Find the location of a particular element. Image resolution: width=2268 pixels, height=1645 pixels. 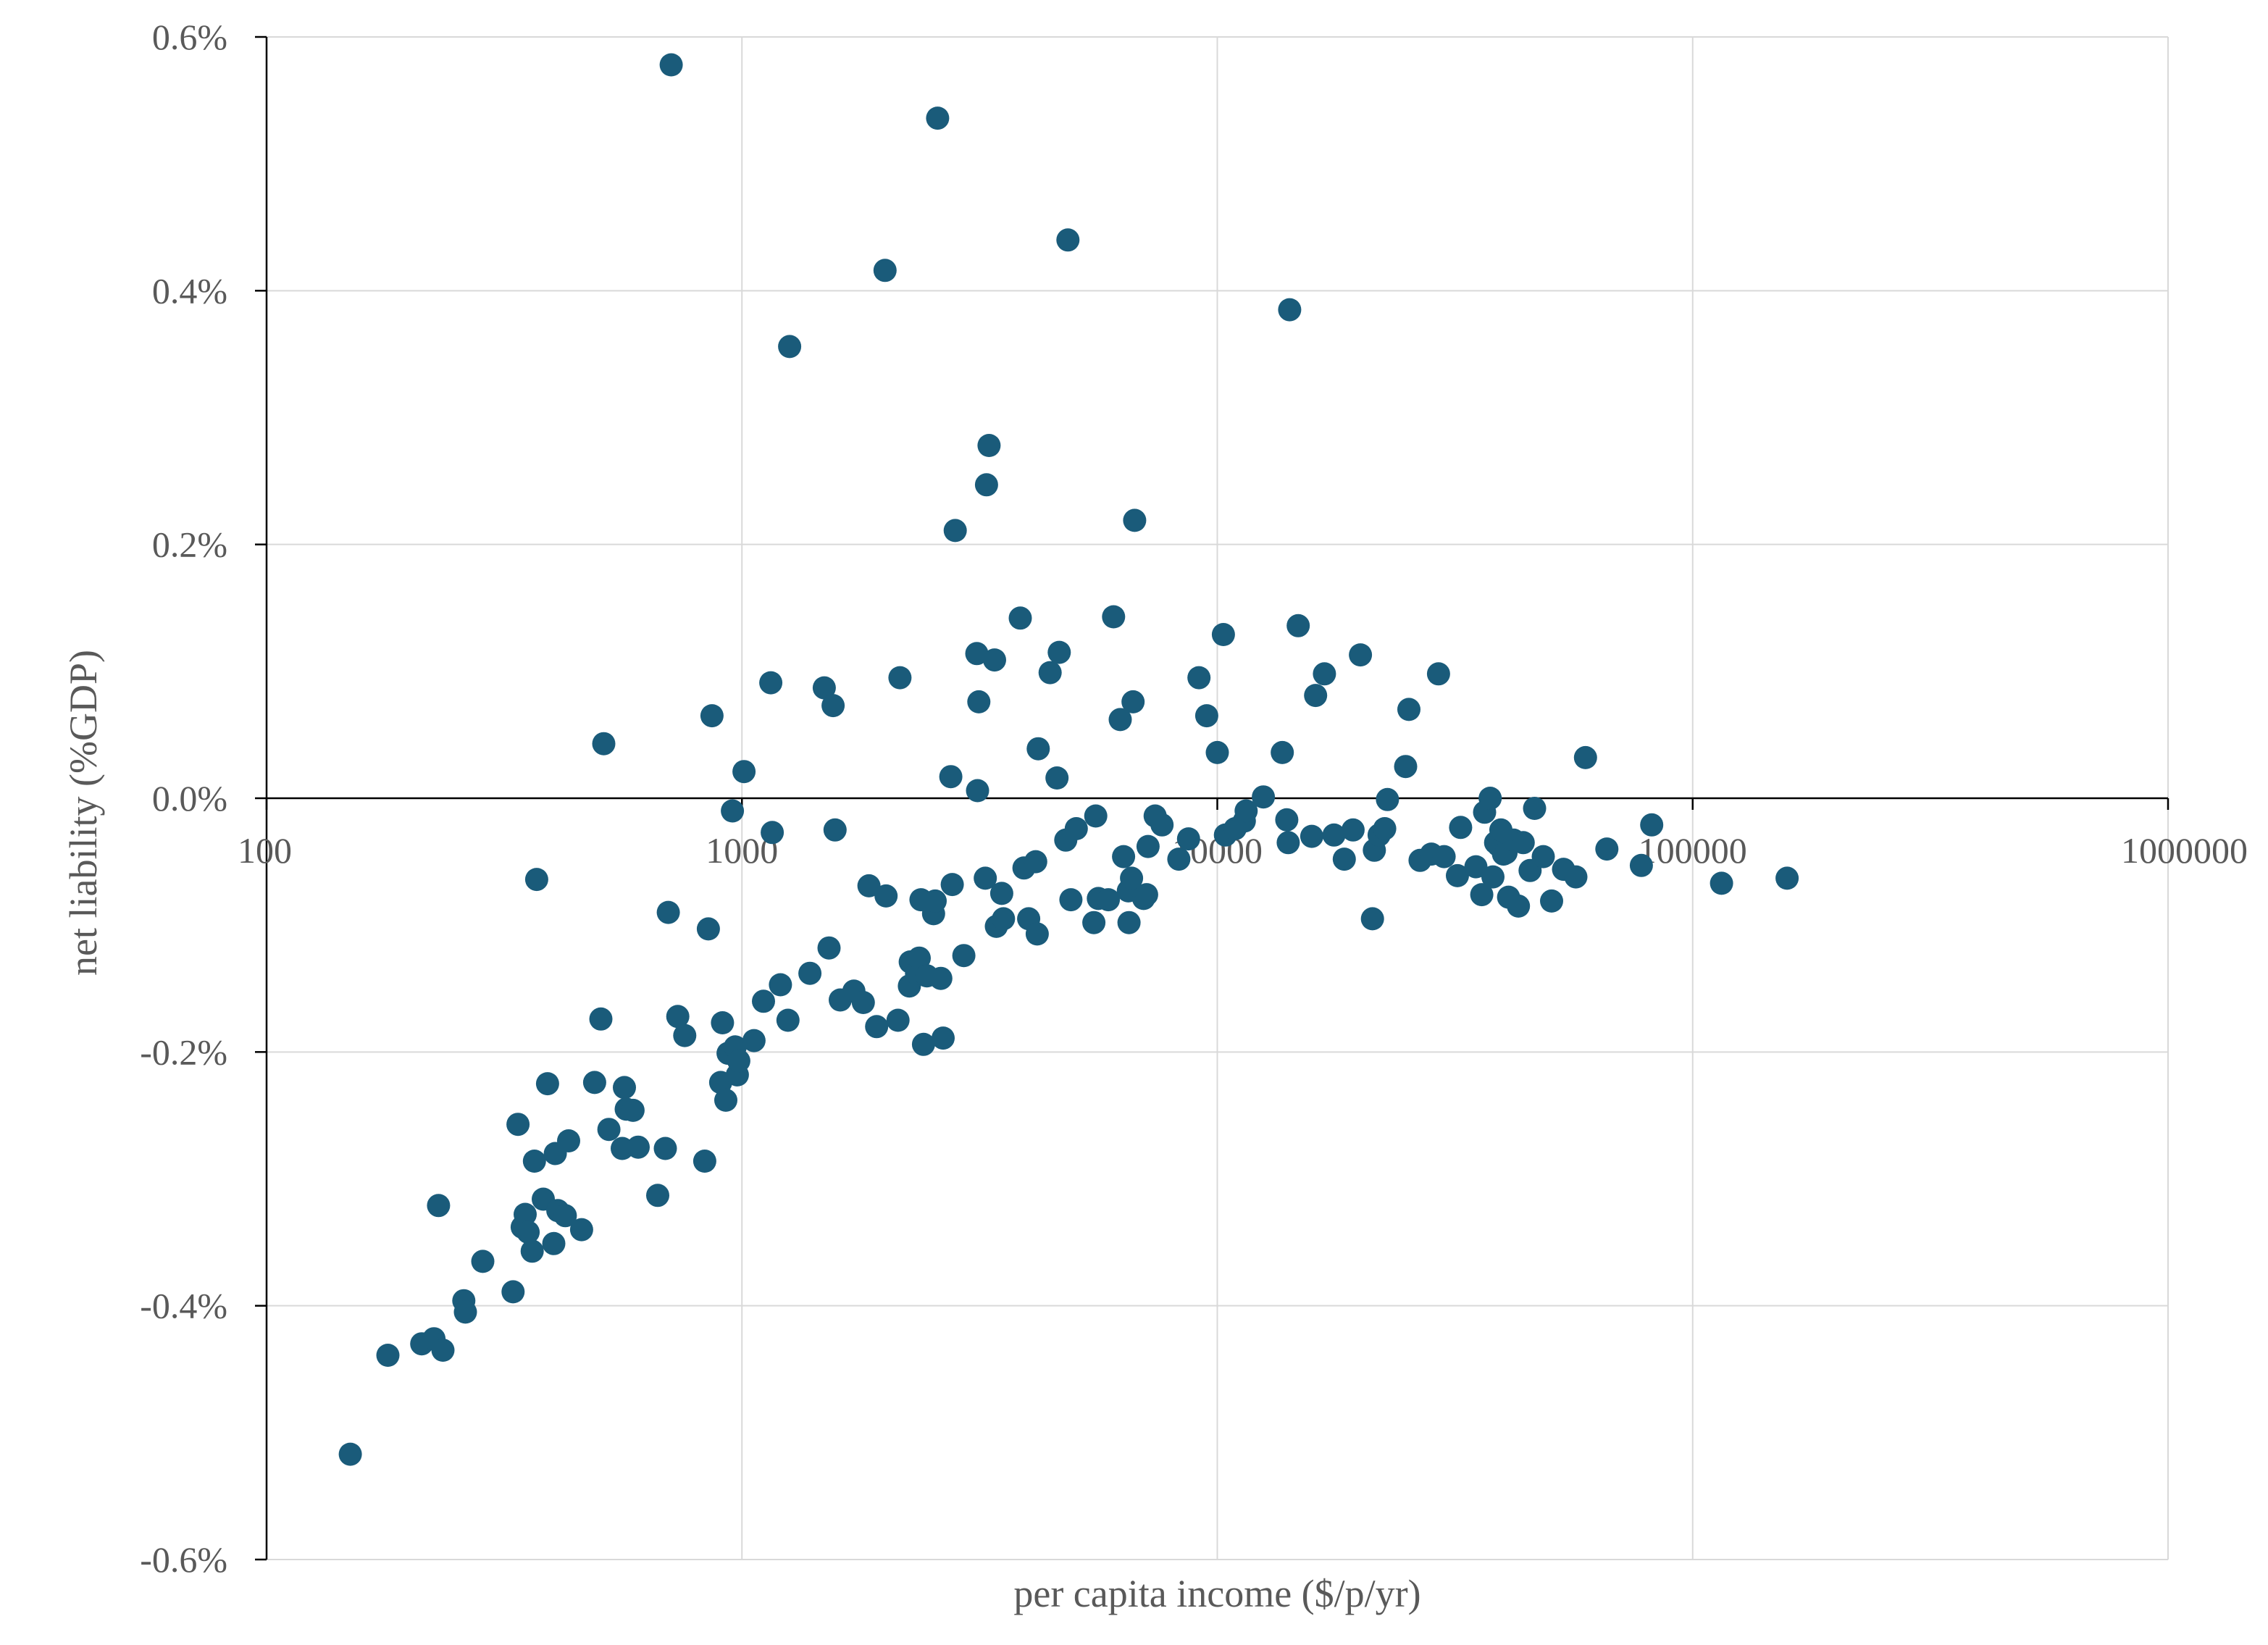

y-tick-label: -0.6% is located at coordinates (184, 1559).